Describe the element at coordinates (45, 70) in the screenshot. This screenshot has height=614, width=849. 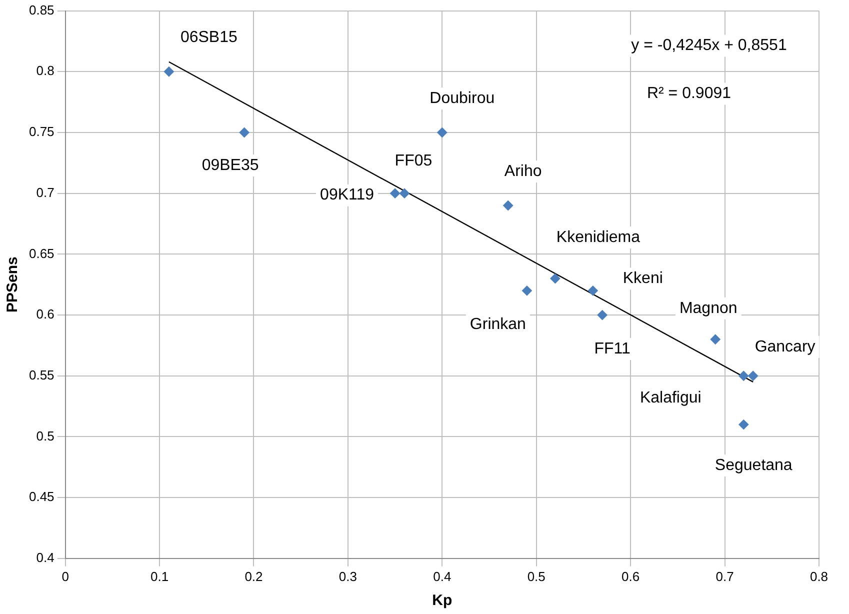
I see `y-tick-label: 0.8` at that location.